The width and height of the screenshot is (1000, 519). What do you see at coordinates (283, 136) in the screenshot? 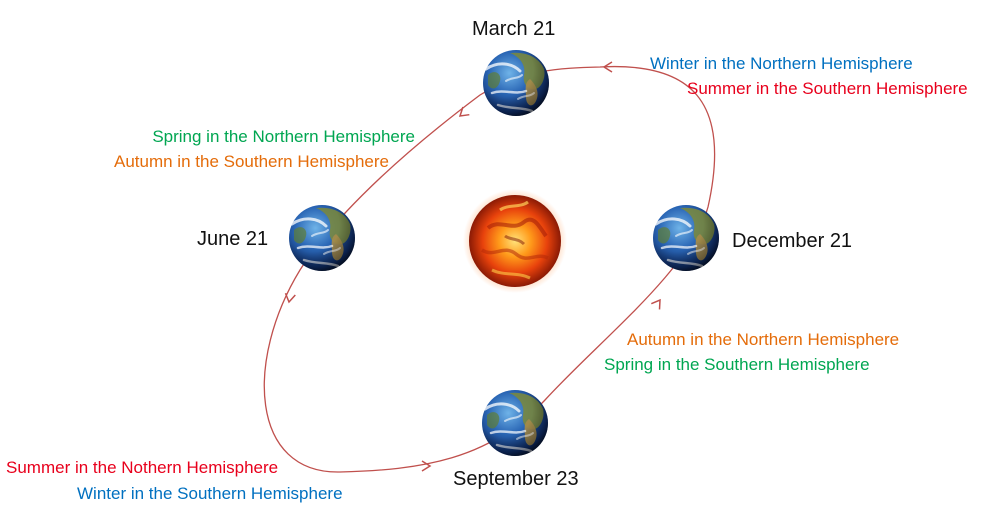
I see `season-label-june-north: Spring in the Northern Hemisphere` at bounding box center [283, 136].